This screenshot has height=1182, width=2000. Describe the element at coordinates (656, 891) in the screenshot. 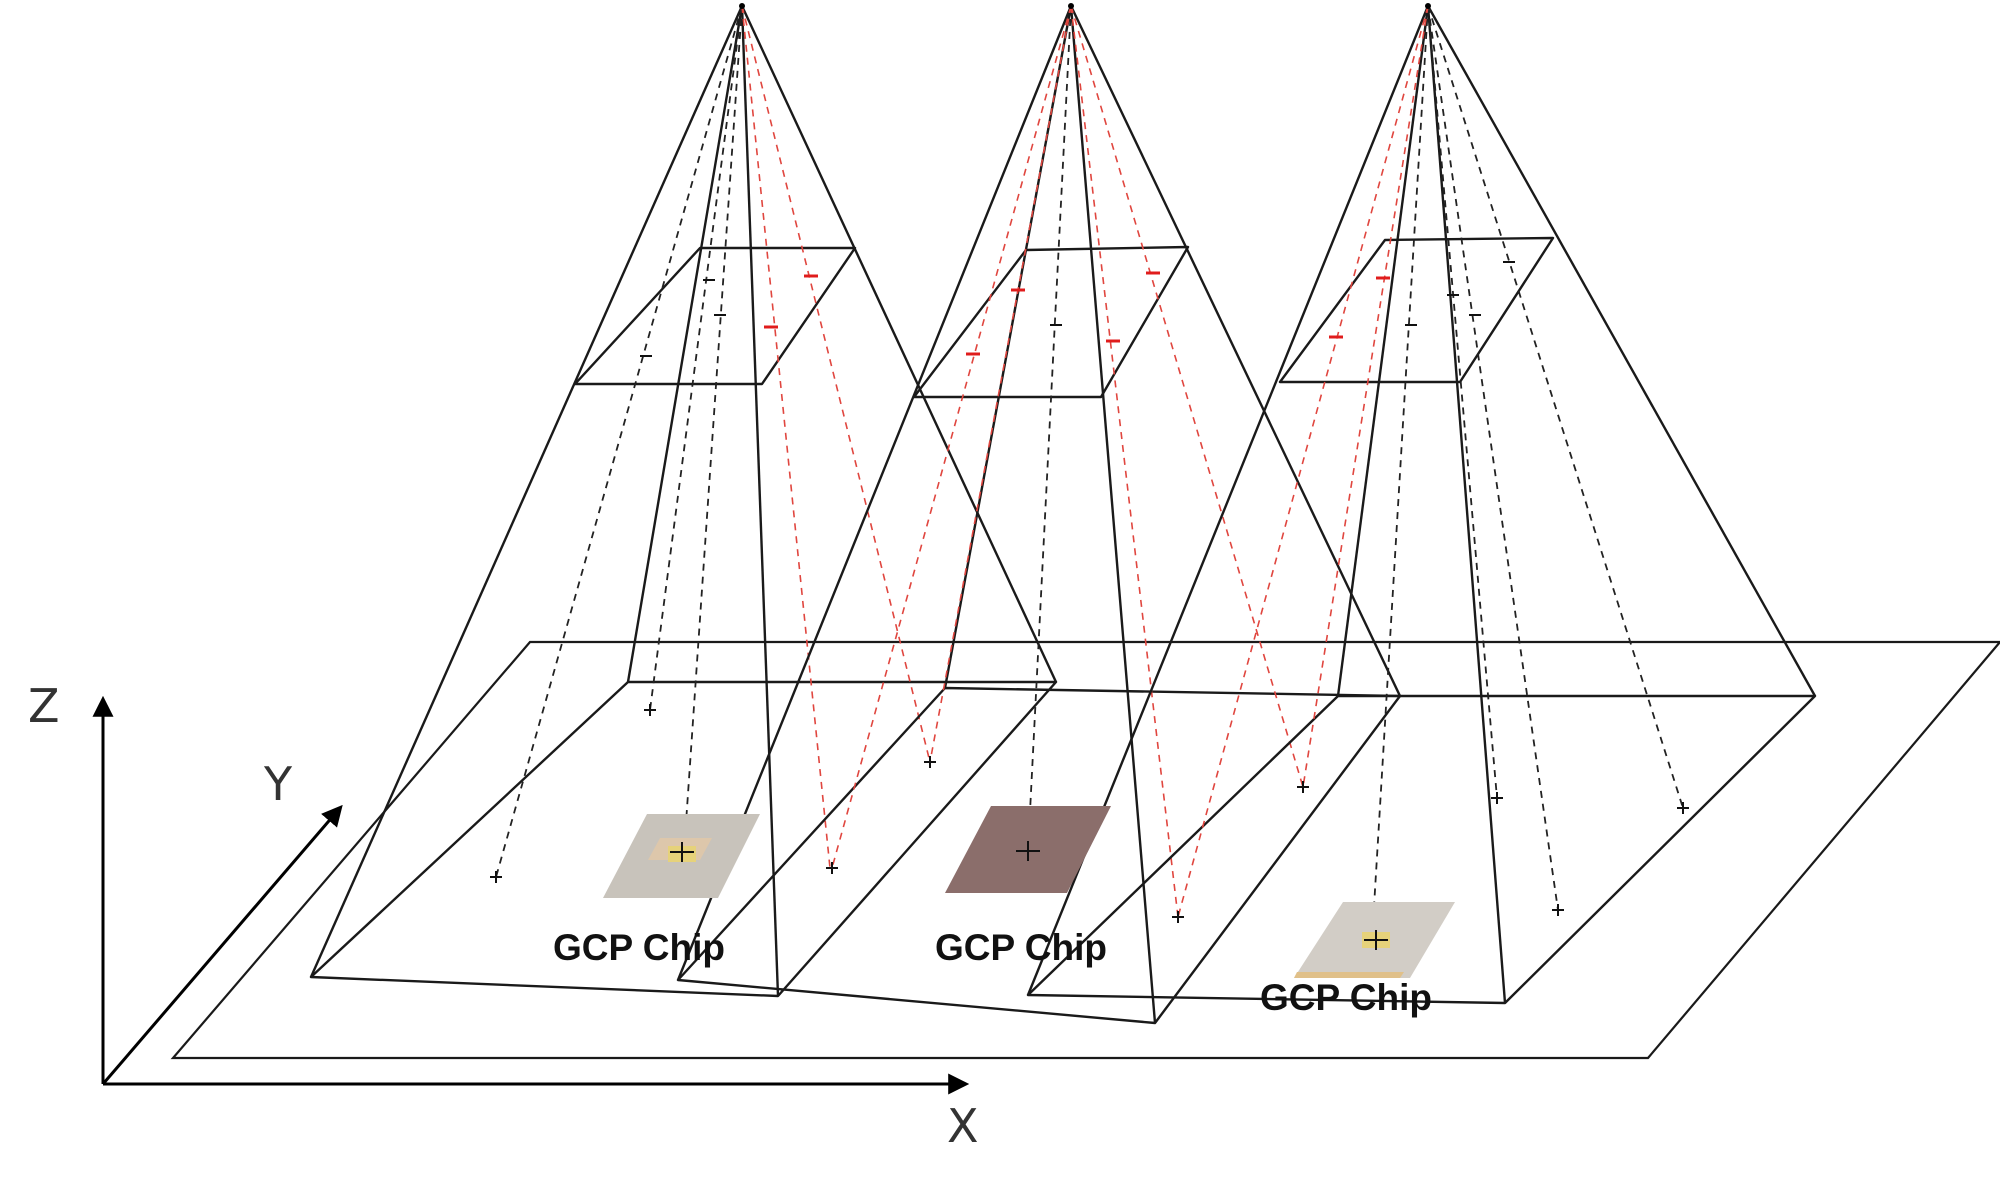

I see `gcp-chip-1: GCP Chip` at that location.